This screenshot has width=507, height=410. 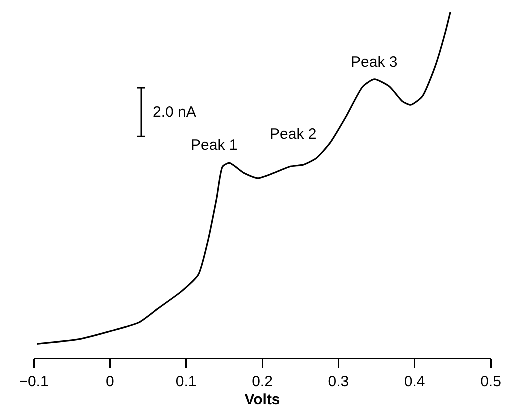 I want to click on x-tick-label: 0, so click(x=110, y=382).